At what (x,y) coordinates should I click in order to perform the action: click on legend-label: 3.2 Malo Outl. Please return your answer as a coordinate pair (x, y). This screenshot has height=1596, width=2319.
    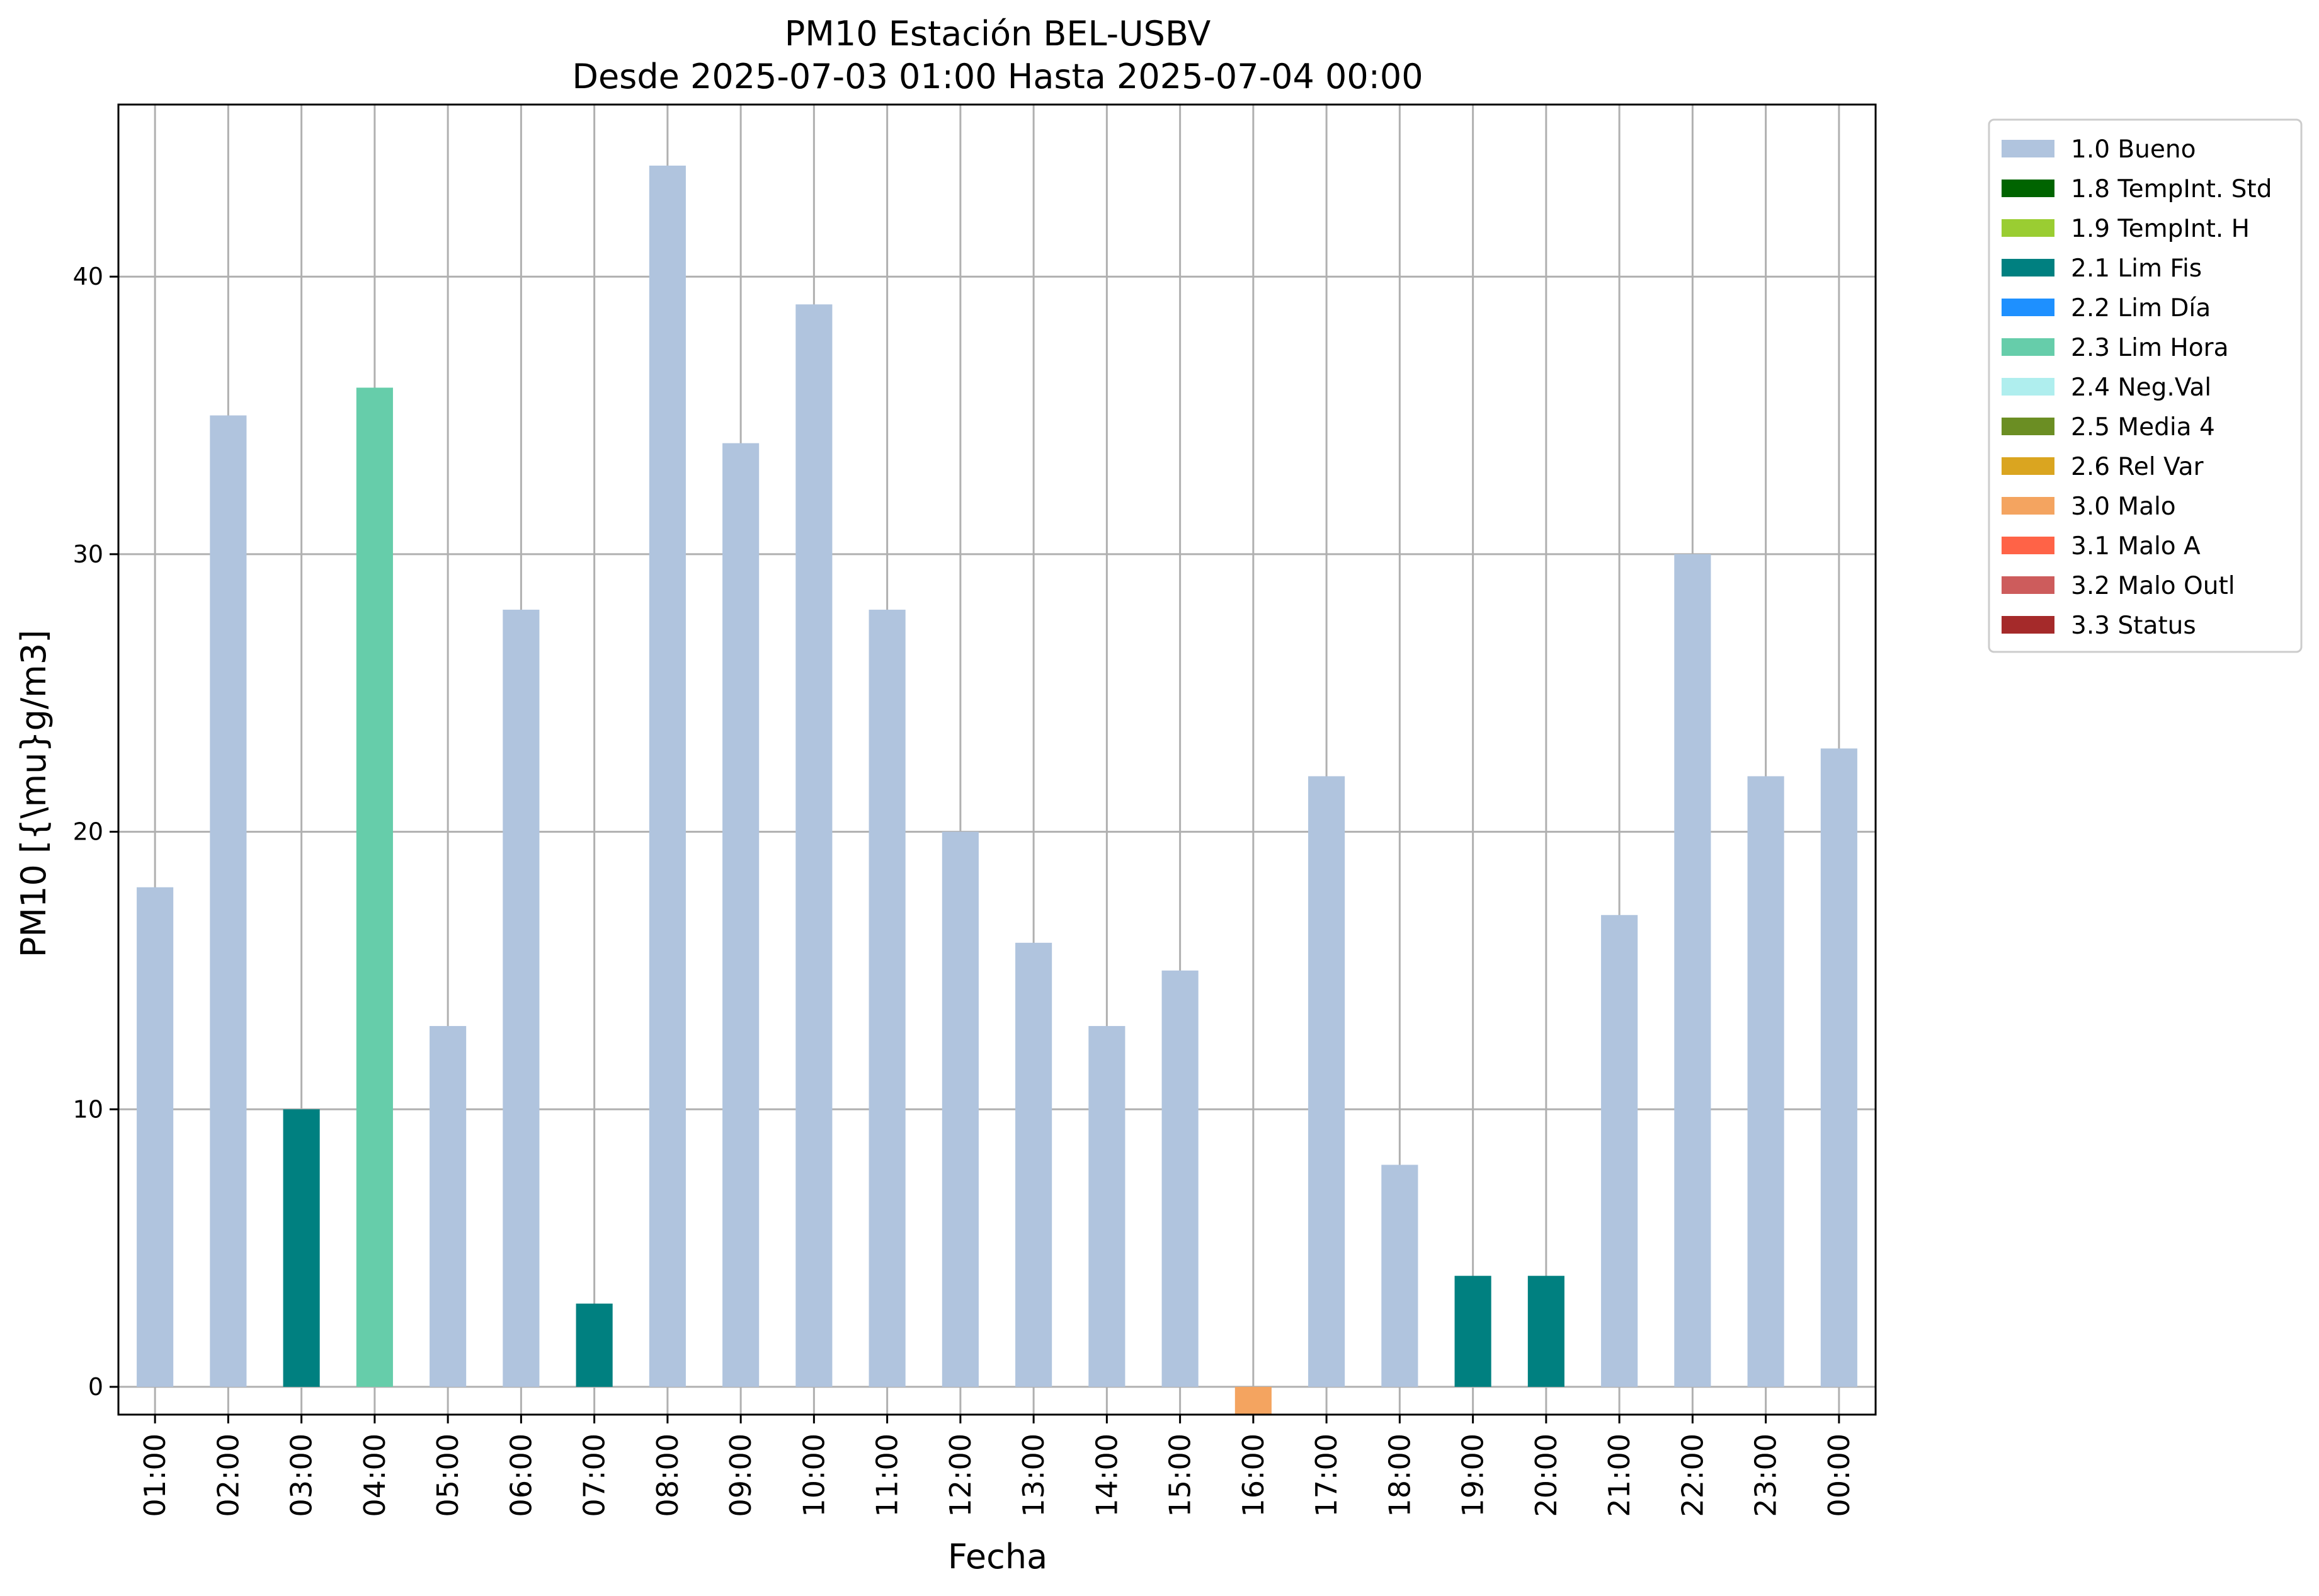
    Looking at the image, I should click on (2153, 586).